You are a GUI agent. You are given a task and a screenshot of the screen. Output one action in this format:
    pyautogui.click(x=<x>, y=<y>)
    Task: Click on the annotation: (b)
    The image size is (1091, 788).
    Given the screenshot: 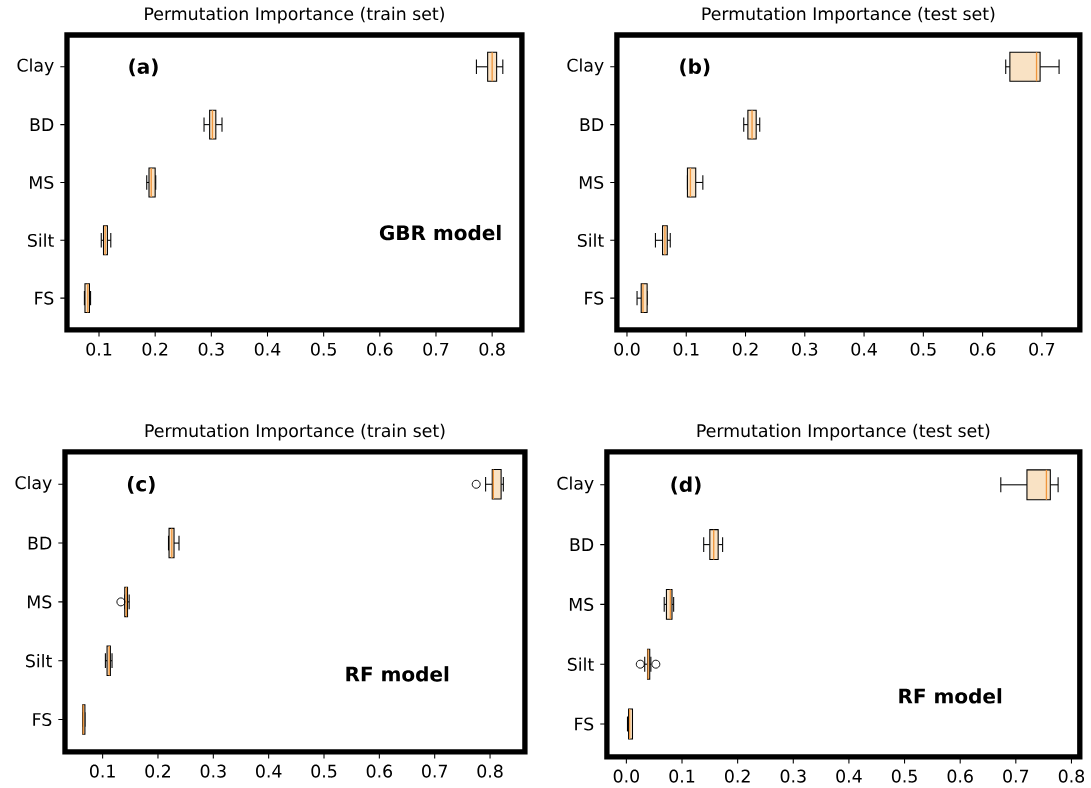 What is the action you would take?
    pyautogui.click(x=695, y=67)
    